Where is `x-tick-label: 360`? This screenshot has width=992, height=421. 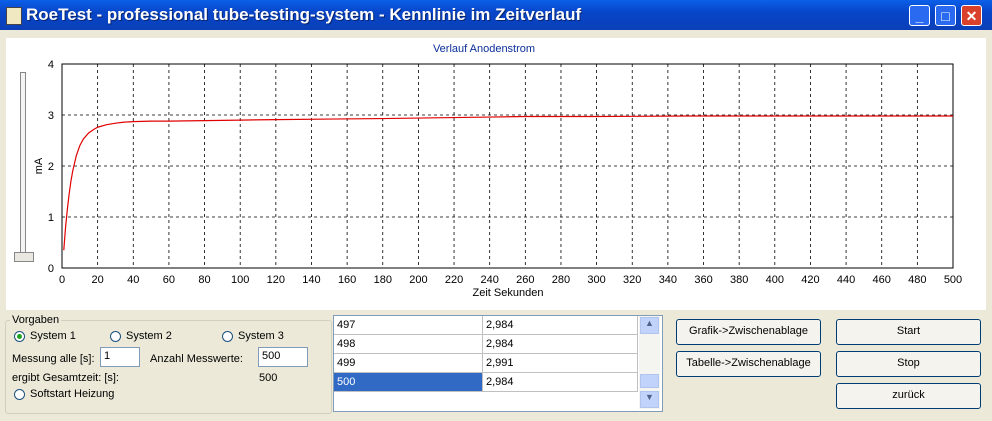
x-tick-label: 360 is located at coordinates (703, 280).